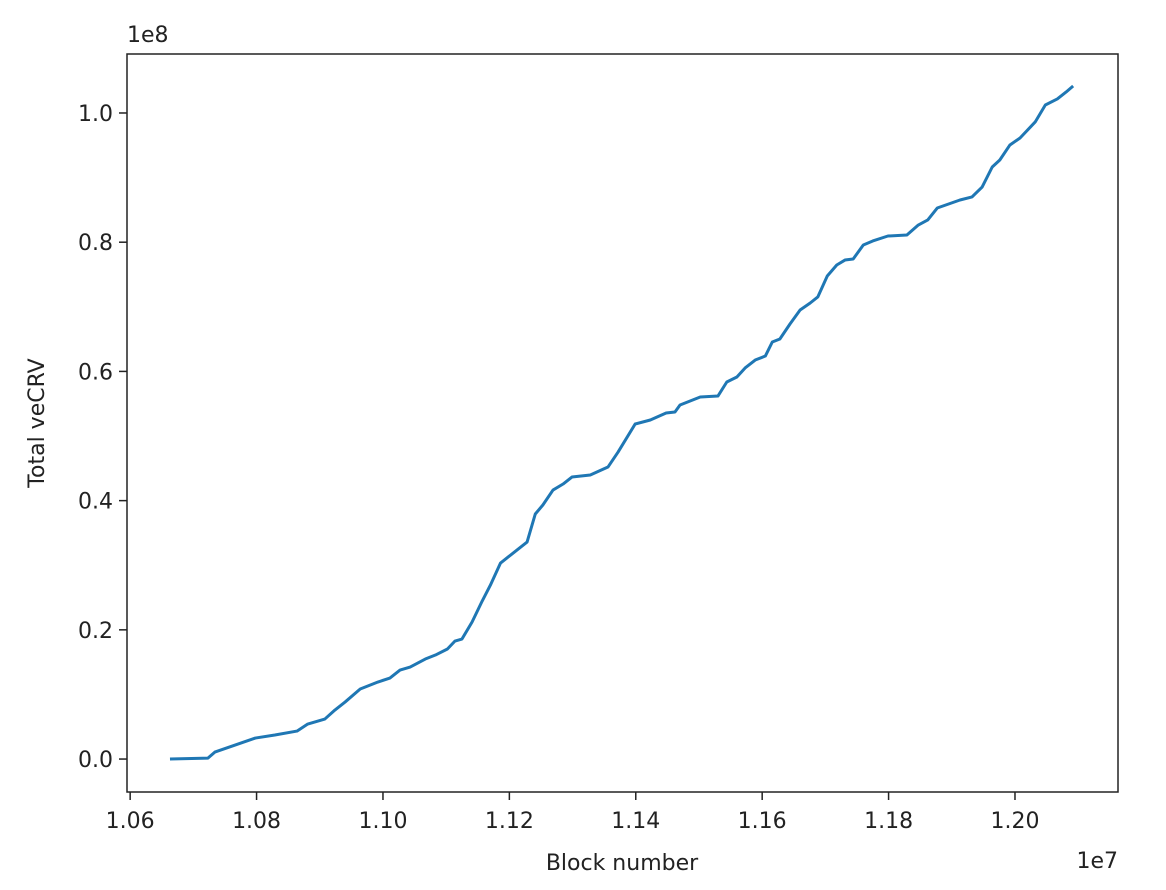 Image resolution: width=1166 pixels, height=890 pixels. I want to click on x-tick-label: 1.18, so click(888, 821).